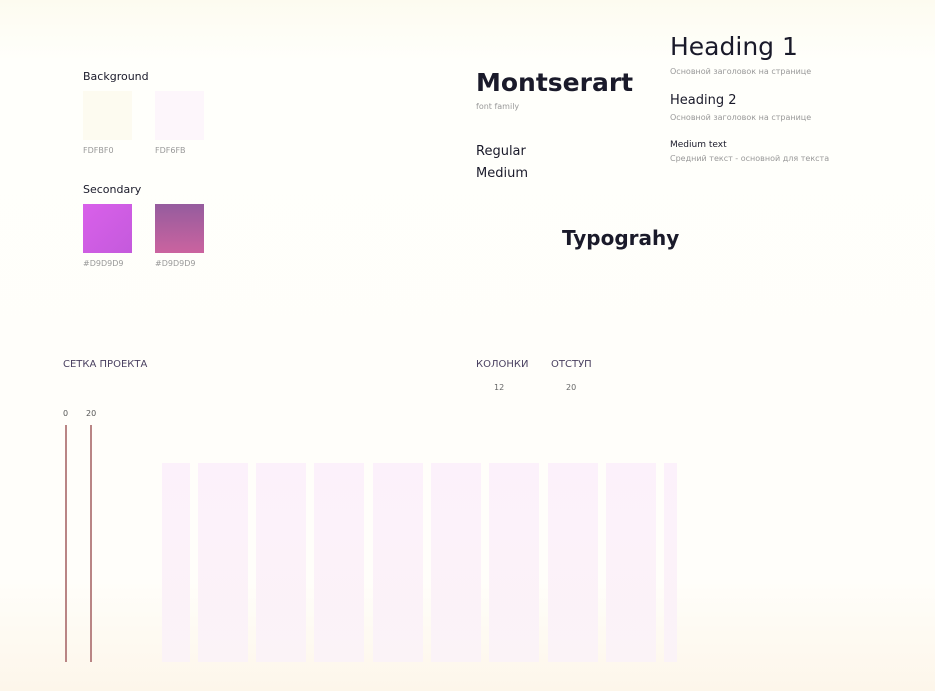 Image resolution: width=935 pixels, height=691 pixels. Describe the element at coordinates (703, 100) in the screenshot. I see `sample-label: Heading 2` at that location.